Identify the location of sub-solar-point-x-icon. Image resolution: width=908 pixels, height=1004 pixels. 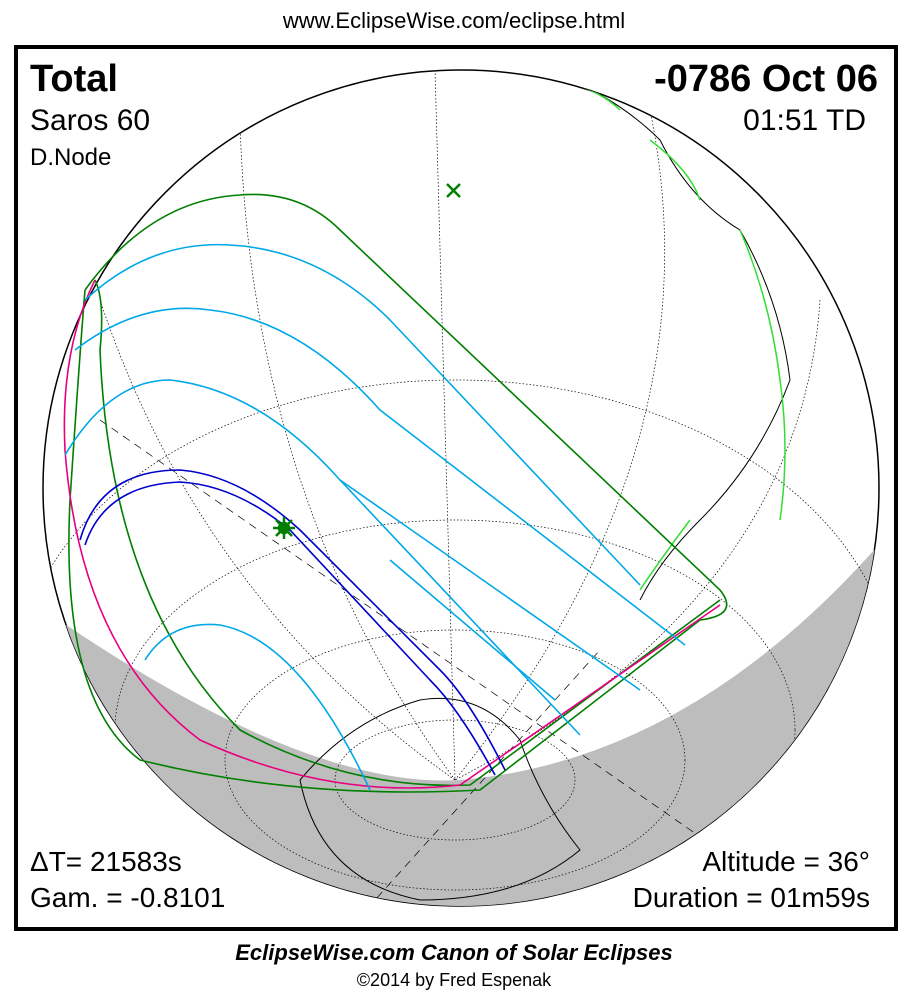
(453, 190).